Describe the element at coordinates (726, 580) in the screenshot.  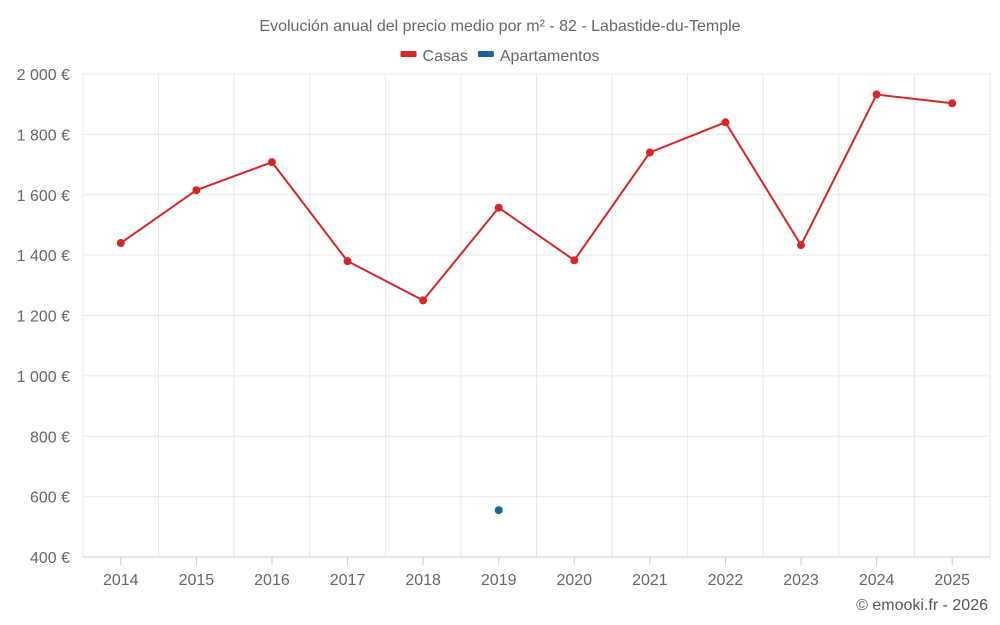
I see `x-tick-label: 2022` at that location.